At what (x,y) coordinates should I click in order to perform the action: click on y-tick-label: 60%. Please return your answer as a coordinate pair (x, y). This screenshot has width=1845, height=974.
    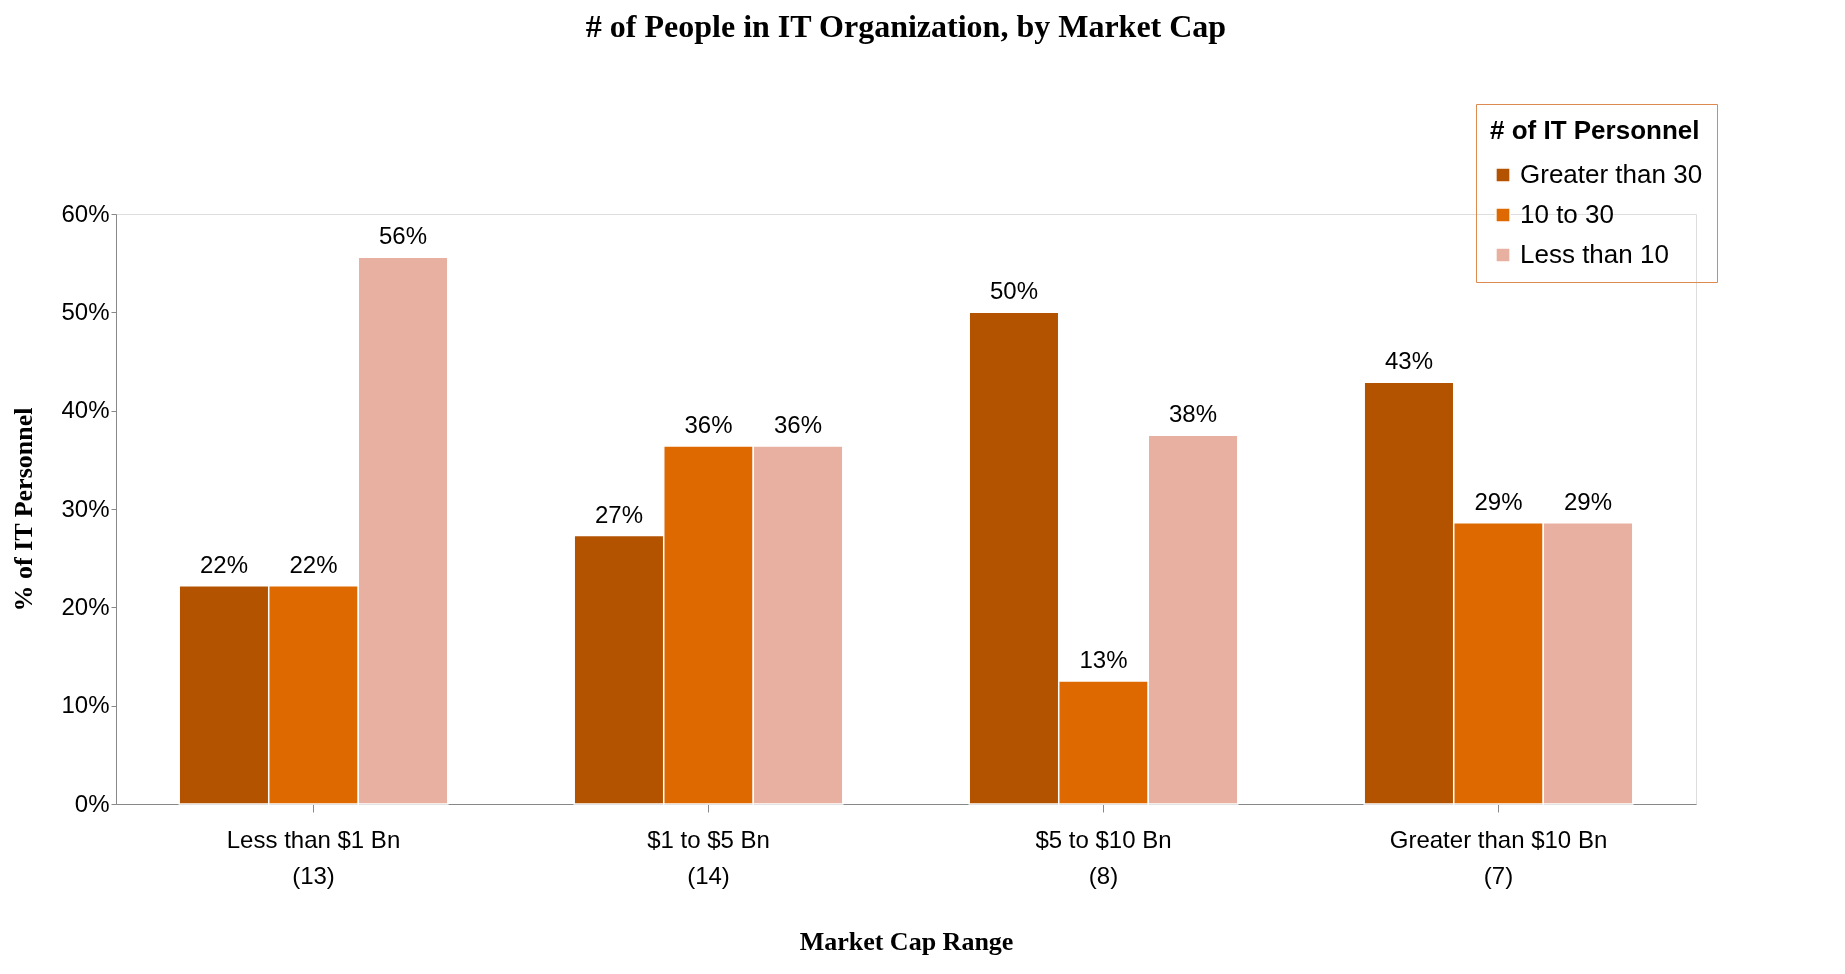
    Looking at the image, I should click on (85, 213).